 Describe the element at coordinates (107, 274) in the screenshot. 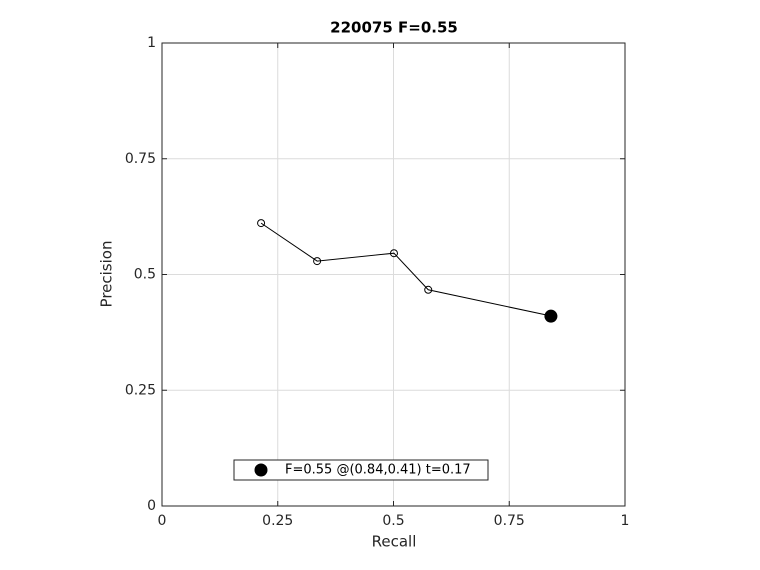

I see `y-axis-label: Precision` at that location.